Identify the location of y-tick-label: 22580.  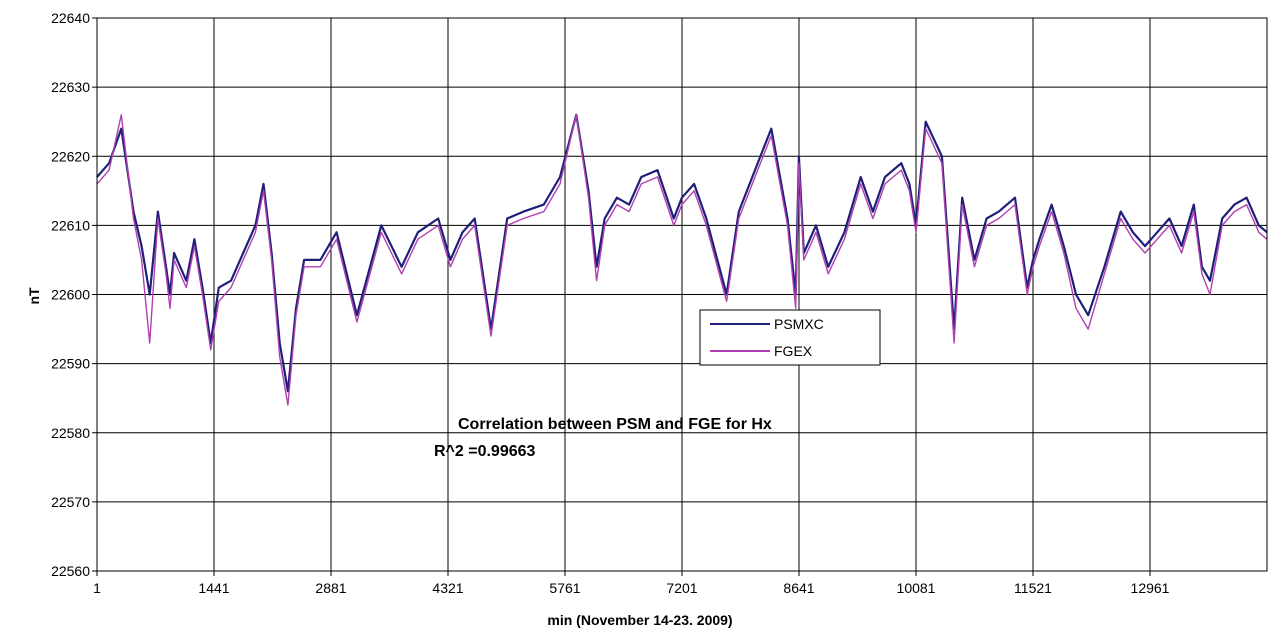
(70, 433).